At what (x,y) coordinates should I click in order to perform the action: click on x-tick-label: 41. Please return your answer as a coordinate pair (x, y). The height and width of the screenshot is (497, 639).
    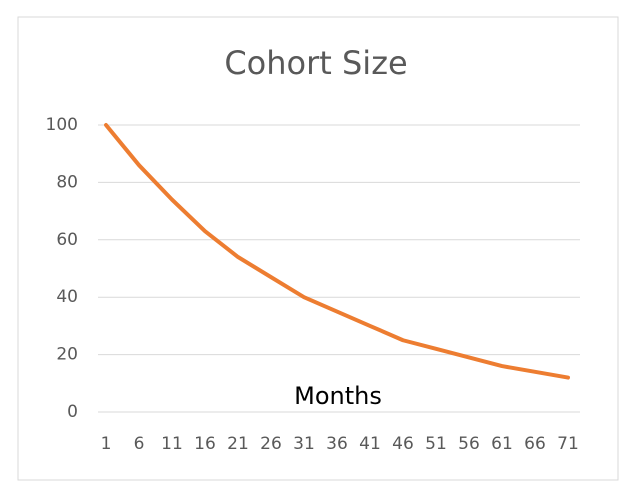
    Looking at the image, I should click on (370, 444).